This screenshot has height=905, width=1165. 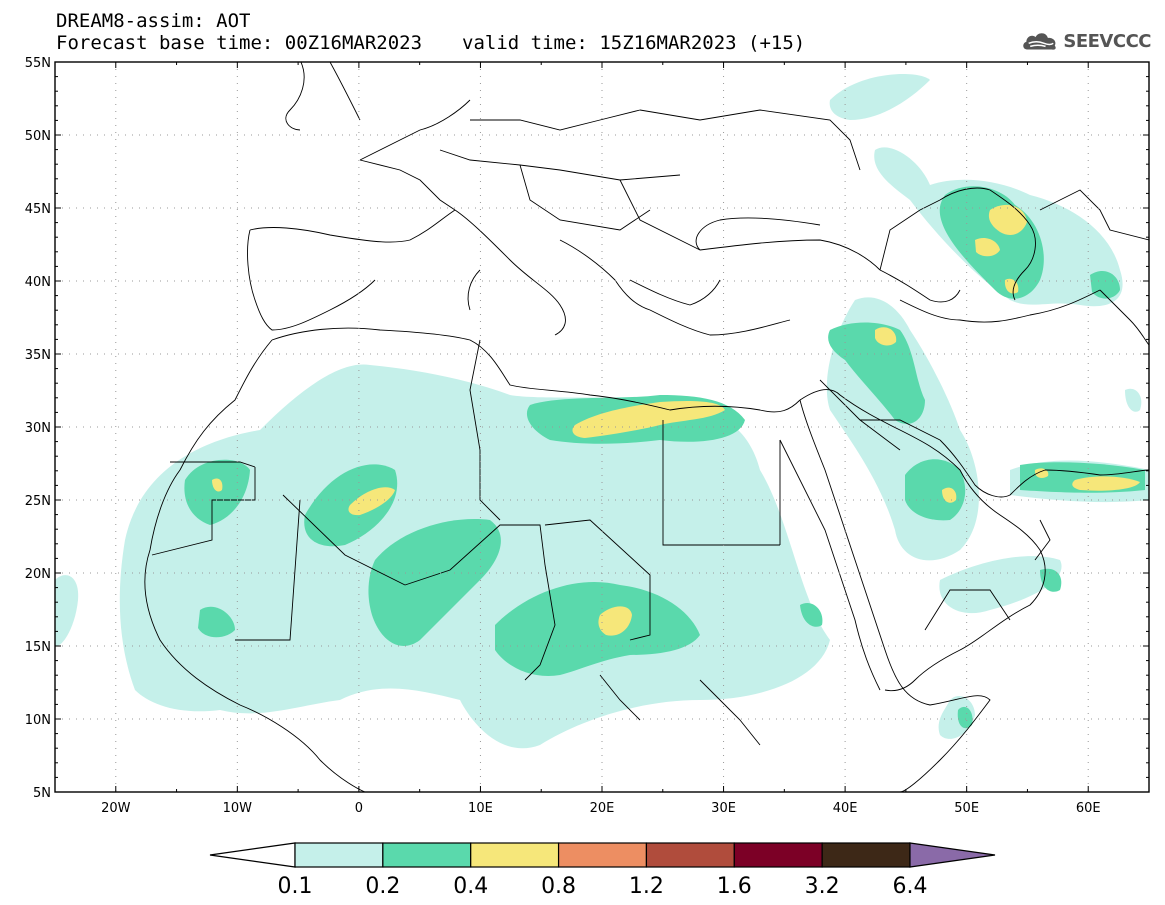 What do you see at coordinates (252, 855) in the screenshot?
I see `colorbar-under-triangle` at bounding box center [252, 855].